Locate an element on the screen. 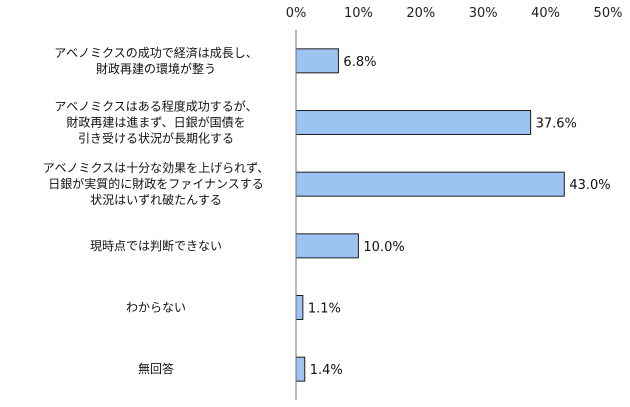 This screenshot has height=407, width=630. category-label: 日銀が実質的に財政をファイナンスする is located at coordinates (156, 183).